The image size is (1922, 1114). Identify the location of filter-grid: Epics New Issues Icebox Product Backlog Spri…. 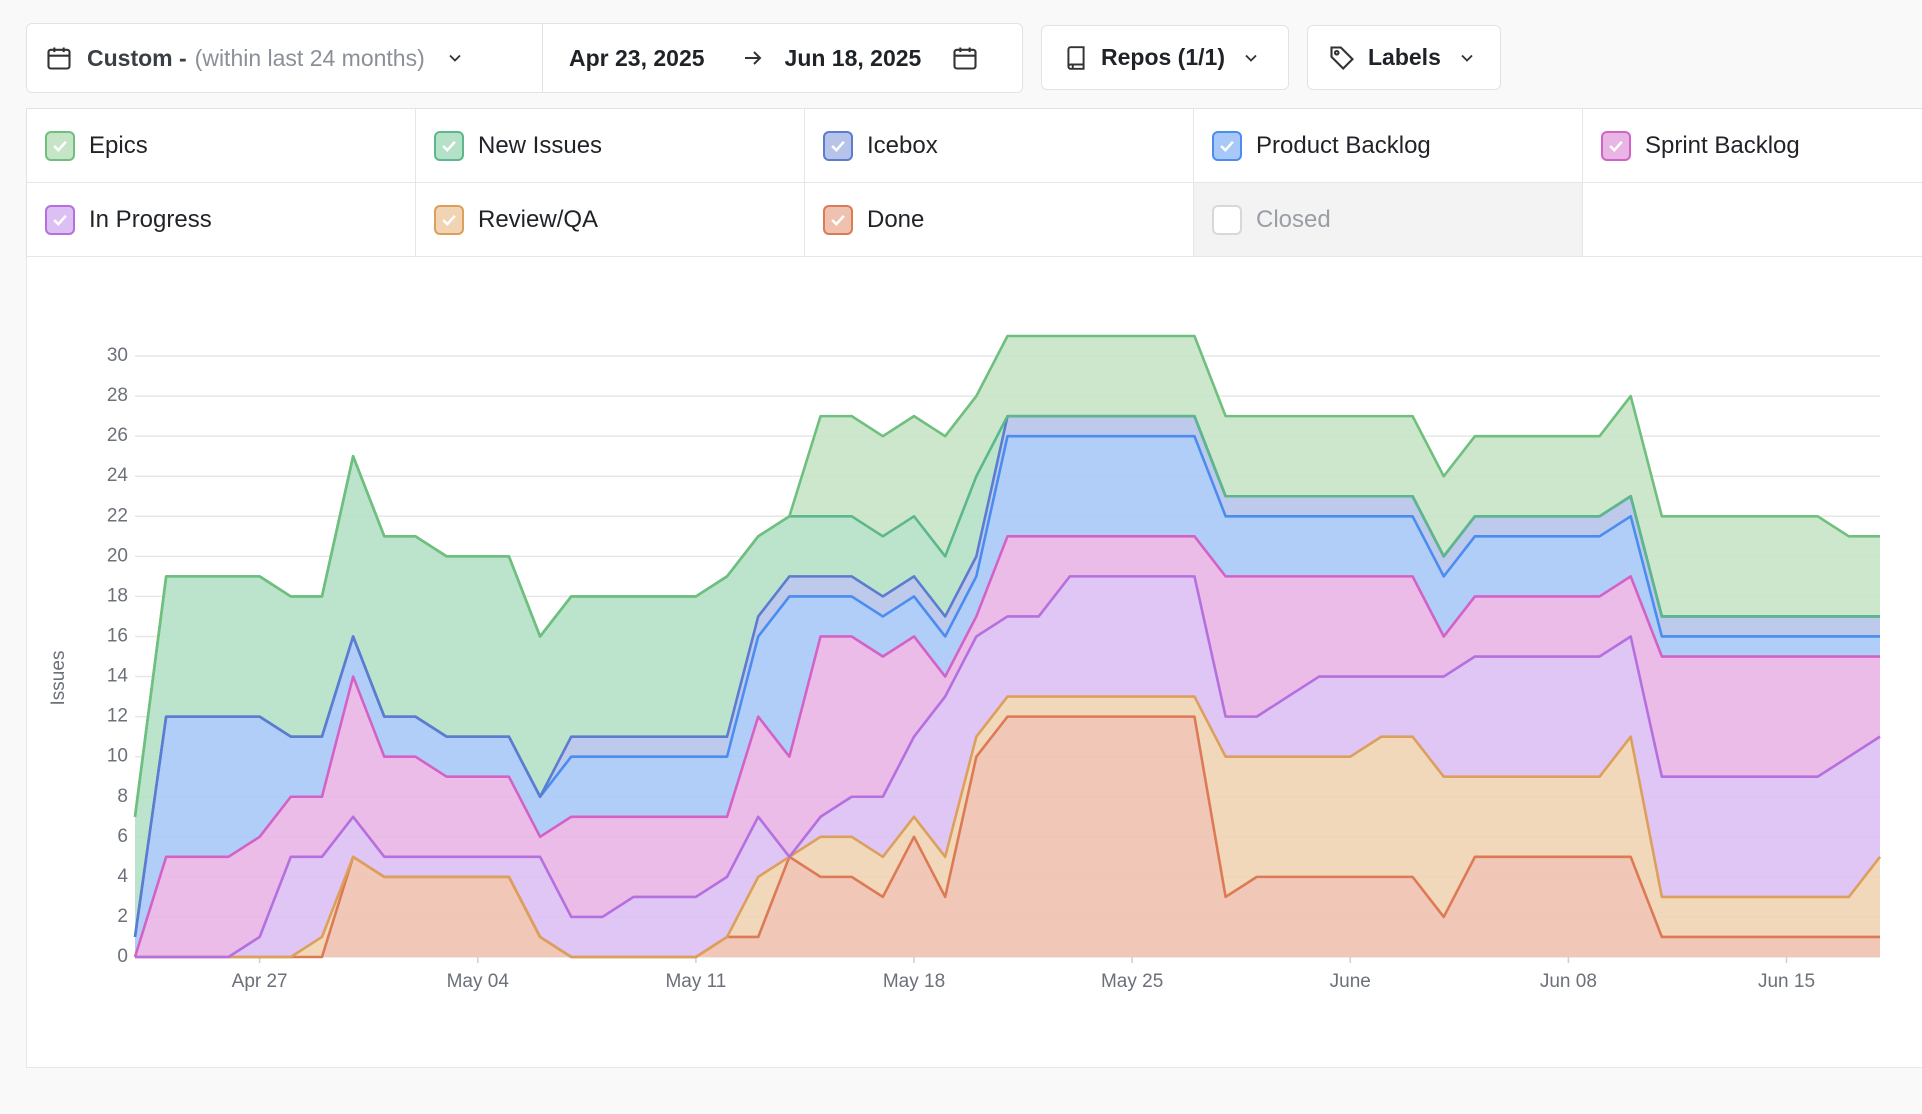
(974, 183).